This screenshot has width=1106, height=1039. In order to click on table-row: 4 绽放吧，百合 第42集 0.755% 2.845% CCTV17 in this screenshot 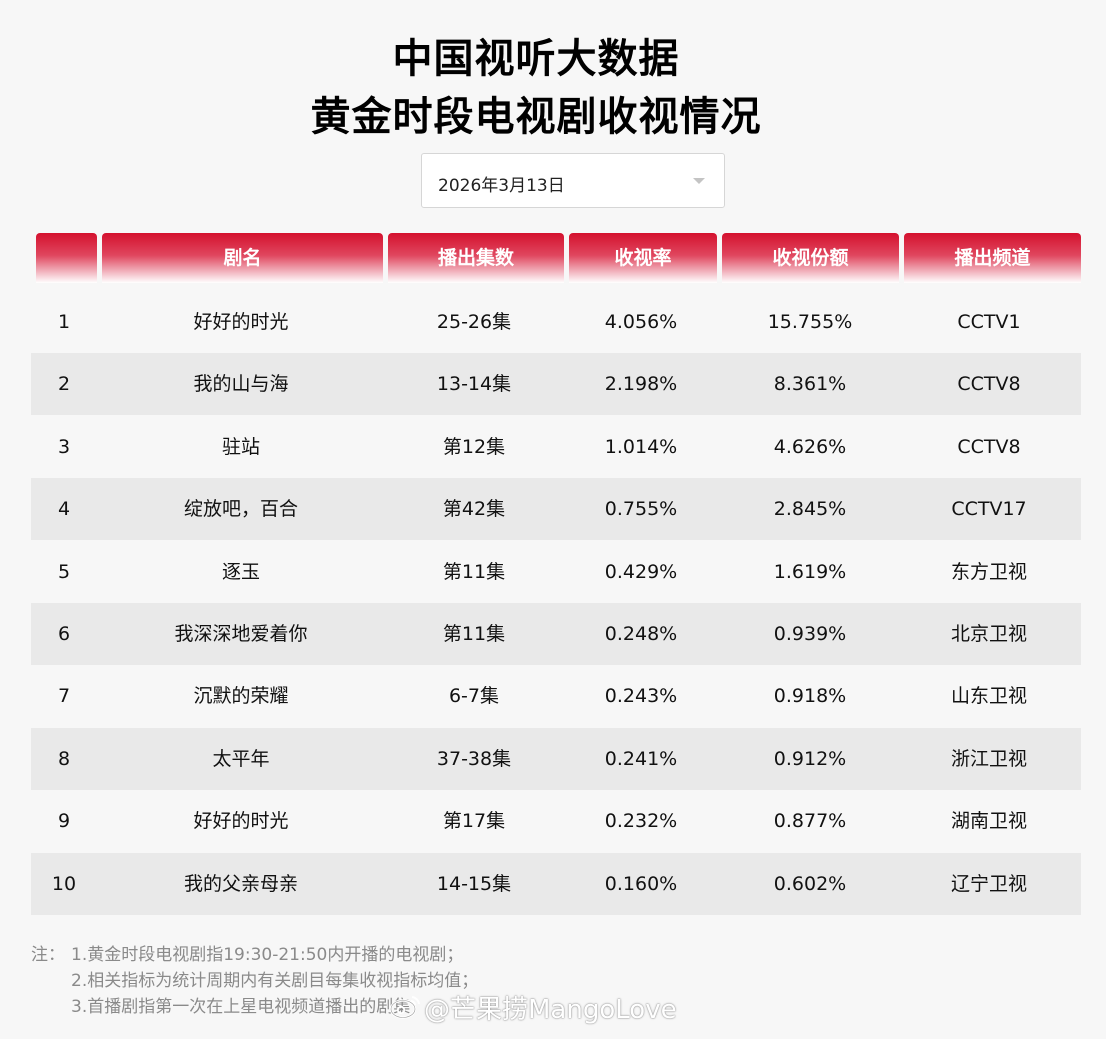, I will do `click(556, 509)`.